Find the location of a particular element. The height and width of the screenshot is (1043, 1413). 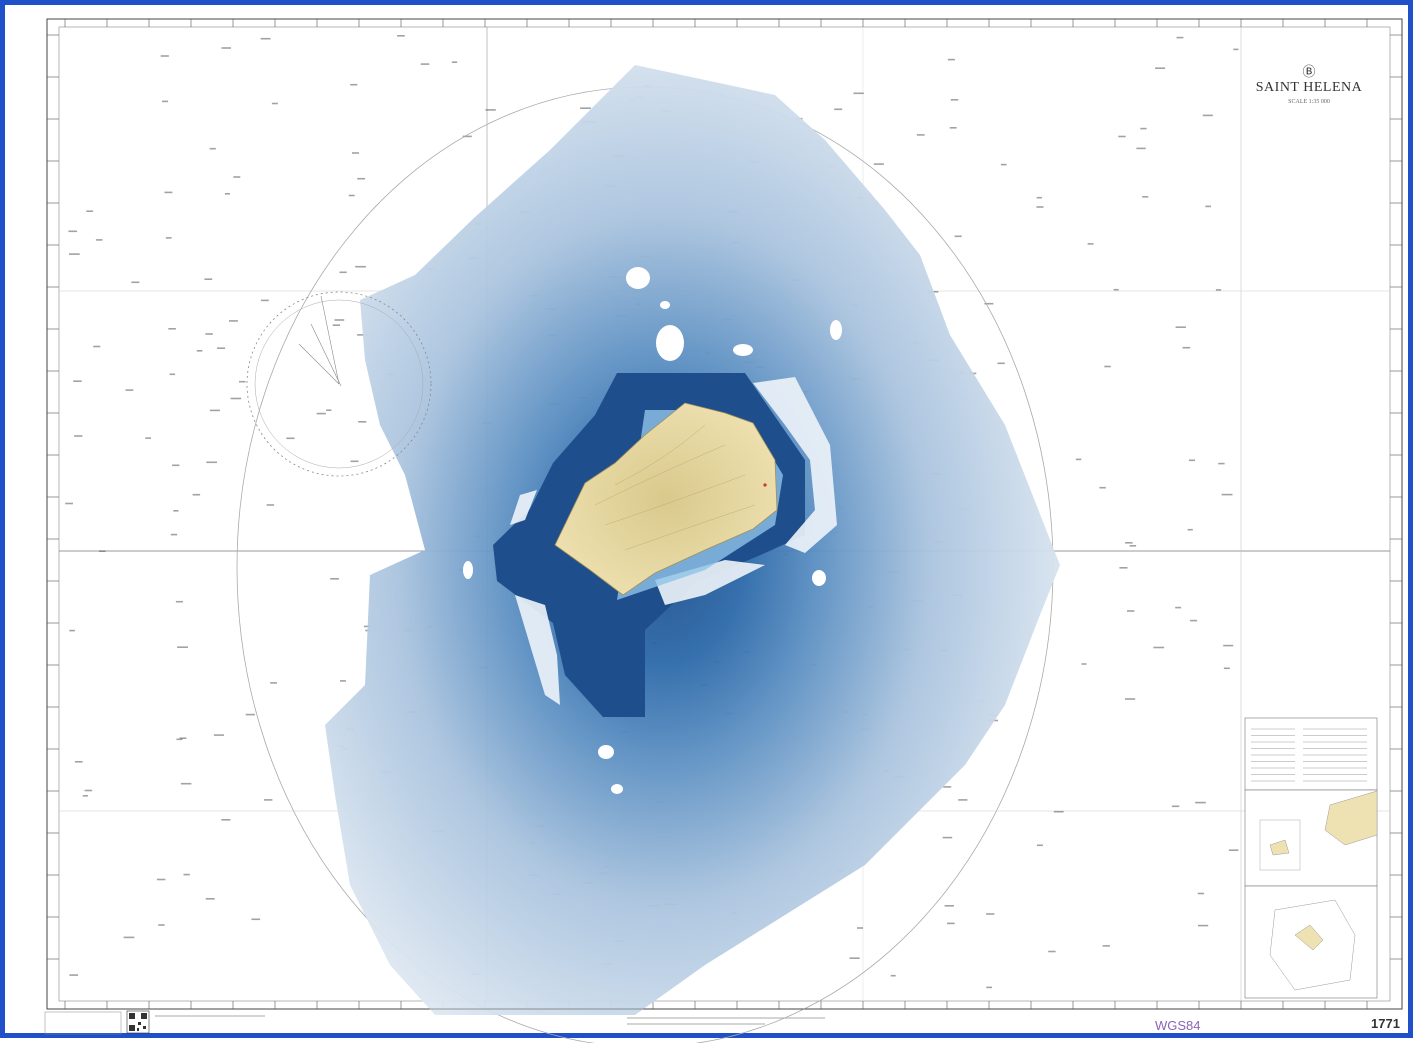

compass-rose-icon is located at coordinates (339, 384).